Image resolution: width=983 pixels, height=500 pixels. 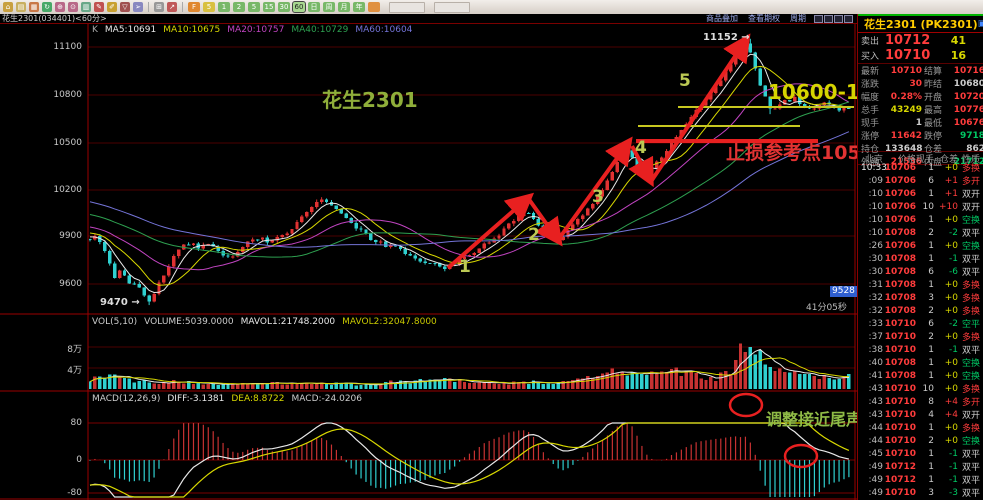 What do you see at coordinates (112, 7) in the screenshot?
I see `brush-icon: ✐` at bounding box center [112, 7].